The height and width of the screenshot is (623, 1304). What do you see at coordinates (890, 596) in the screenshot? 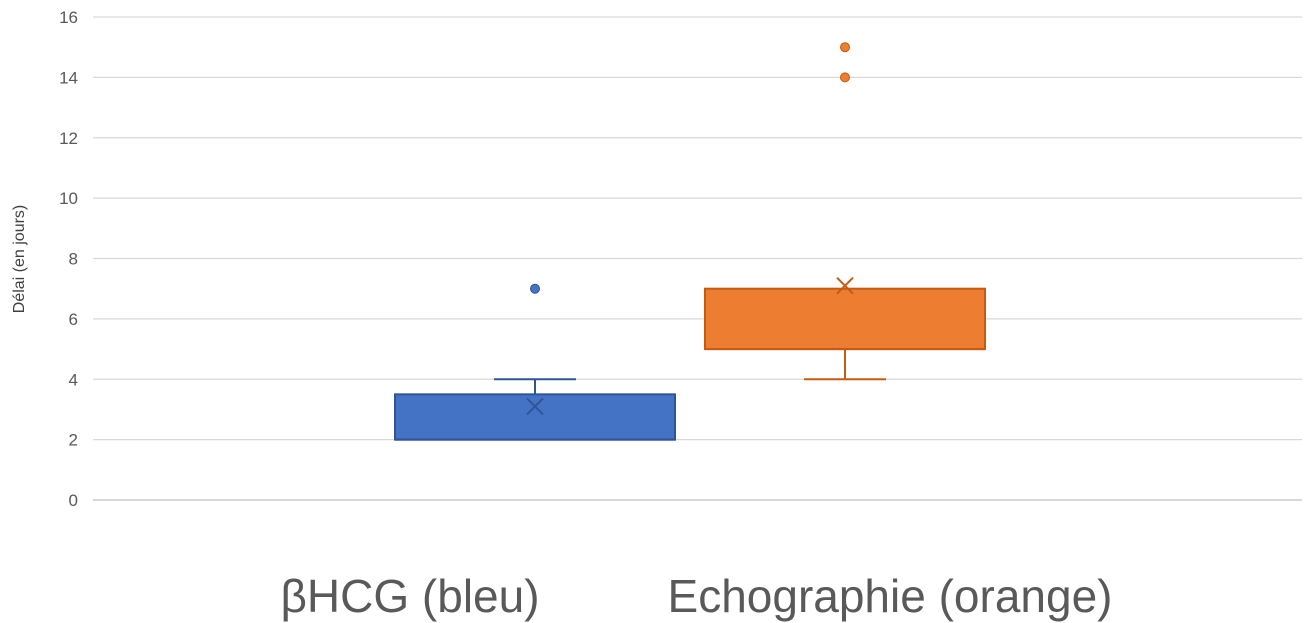
I see `category-label-echographie: Echographie (orange)` at bounding box center [890, 596].